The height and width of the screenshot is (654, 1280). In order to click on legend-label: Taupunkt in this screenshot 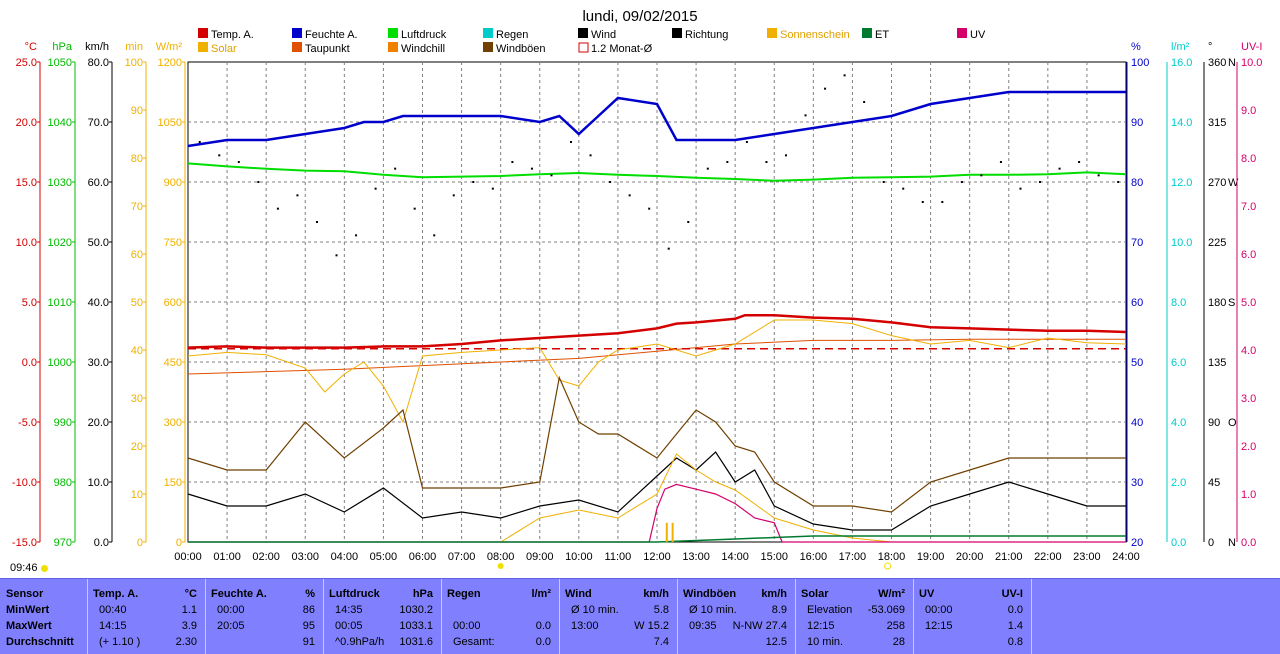, I will do `click(327, 49)`.